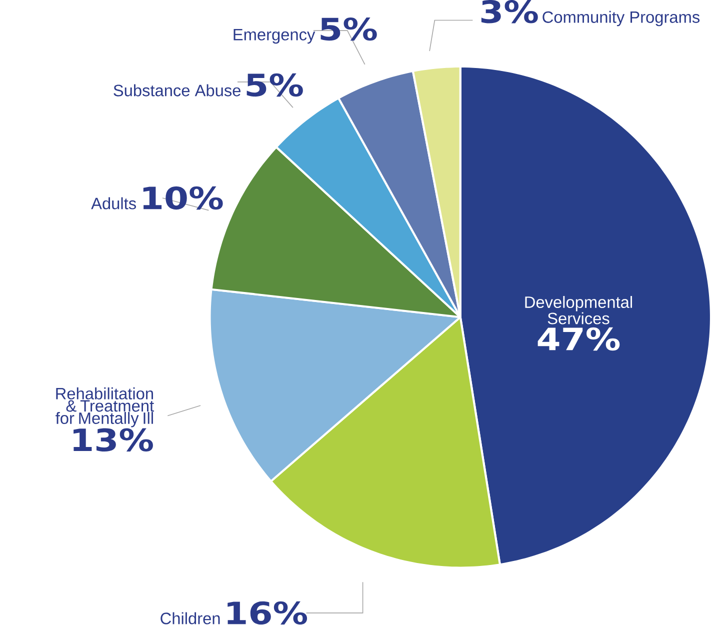  What do you see at coordinates (113, 204) in the screenshot?
I see `slice-label: Adults` at bounding box center [113, 204].